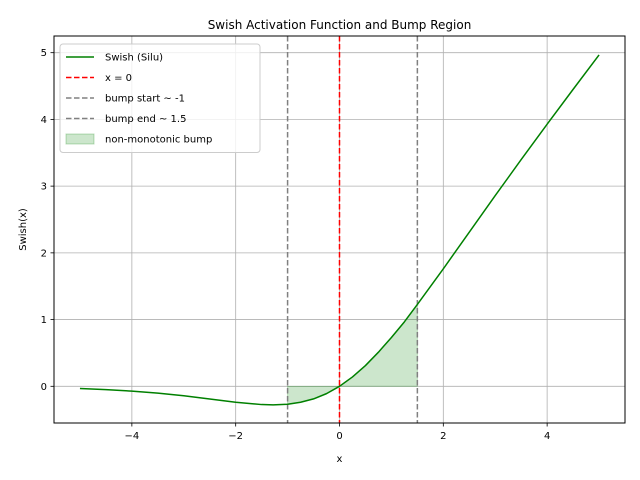  I want to click on legend-label-2: bump start ~ -1, so click(145, 99).